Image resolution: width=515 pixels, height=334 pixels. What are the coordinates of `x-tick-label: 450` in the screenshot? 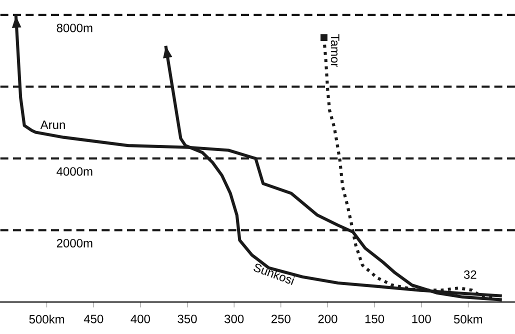 It's located at (94, 319).